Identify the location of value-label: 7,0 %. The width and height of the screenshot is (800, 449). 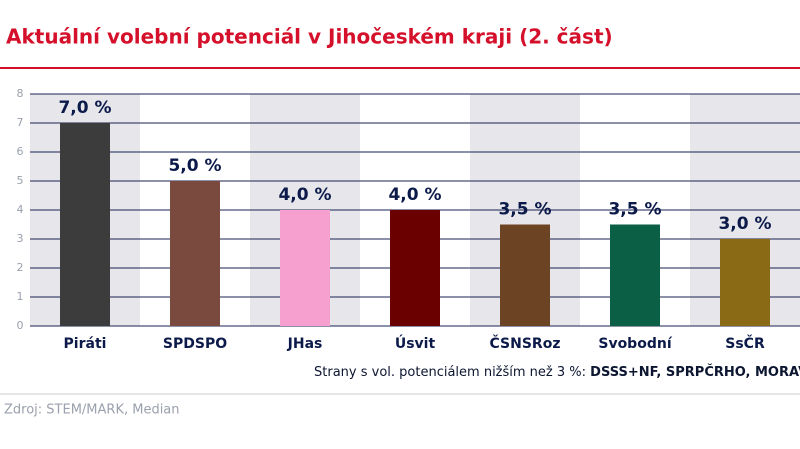
(84, 108).